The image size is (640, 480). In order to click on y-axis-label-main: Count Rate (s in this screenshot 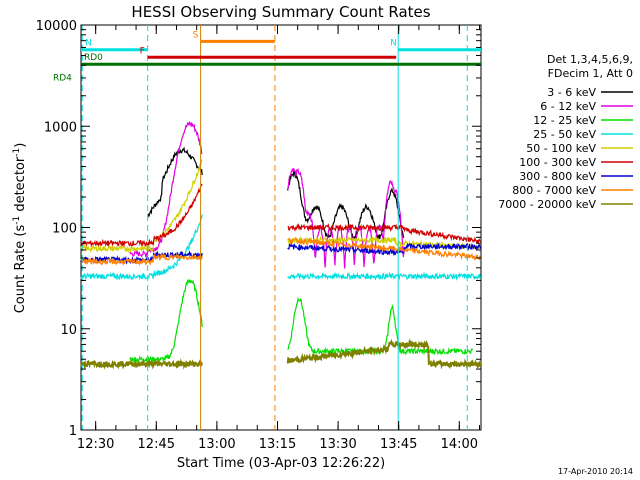, I will do `click(20, 269)`.